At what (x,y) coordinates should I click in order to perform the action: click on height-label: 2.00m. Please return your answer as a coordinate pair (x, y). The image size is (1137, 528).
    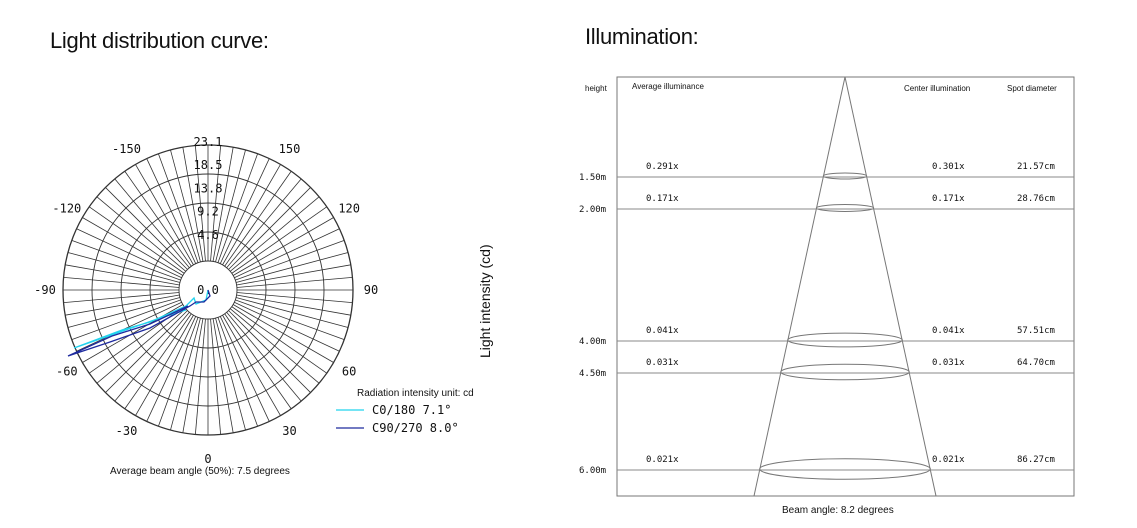
    Looking at the image, I should click on (592, 210).